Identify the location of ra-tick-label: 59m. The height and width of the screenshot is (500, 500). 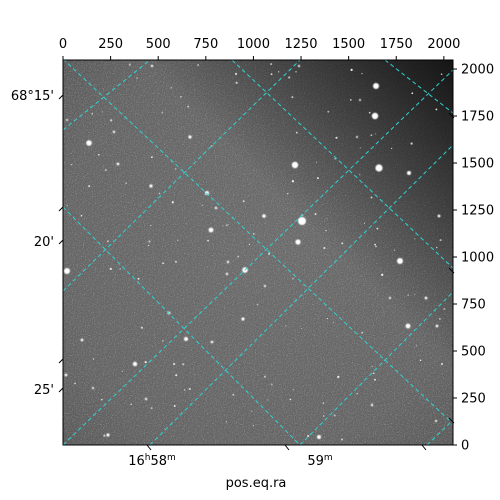
(319, 461).